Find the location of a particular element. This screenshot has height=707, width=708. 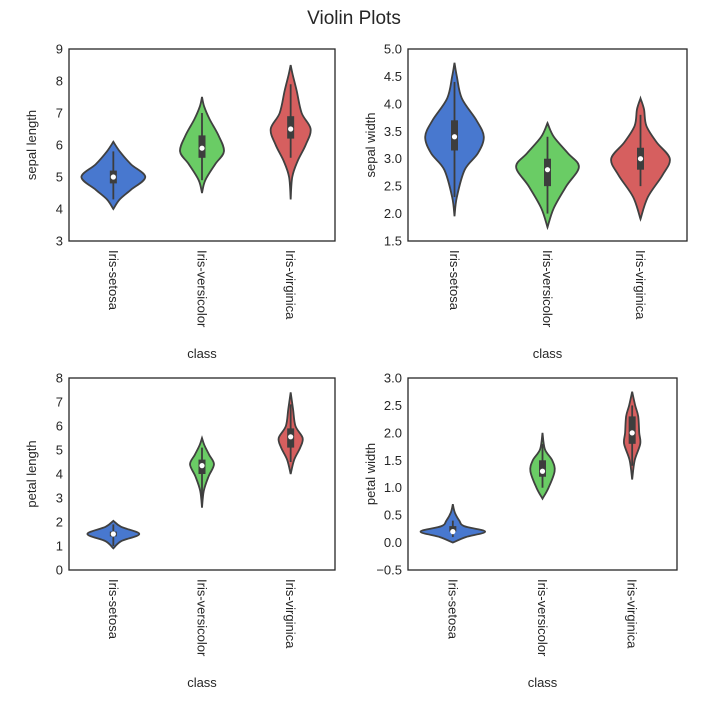

y-tick-label: 4.5 is located at coordinates (393, 76).